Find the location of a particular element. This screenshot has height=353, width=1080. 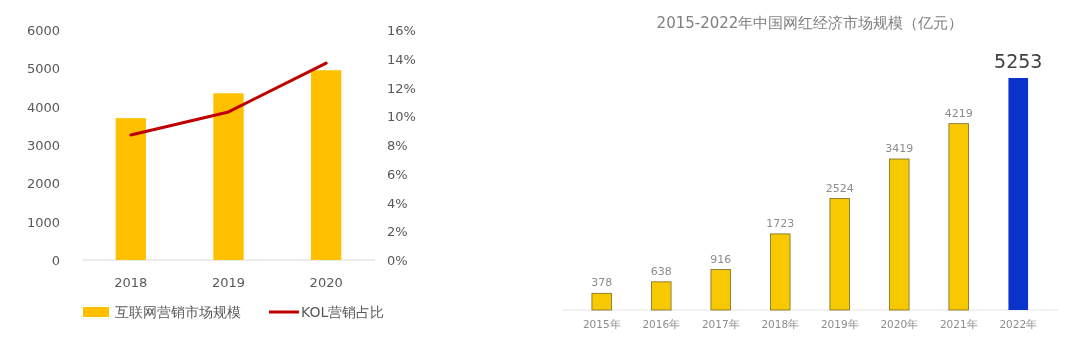

data-label: 2524 is located at coordinates (839, 188).